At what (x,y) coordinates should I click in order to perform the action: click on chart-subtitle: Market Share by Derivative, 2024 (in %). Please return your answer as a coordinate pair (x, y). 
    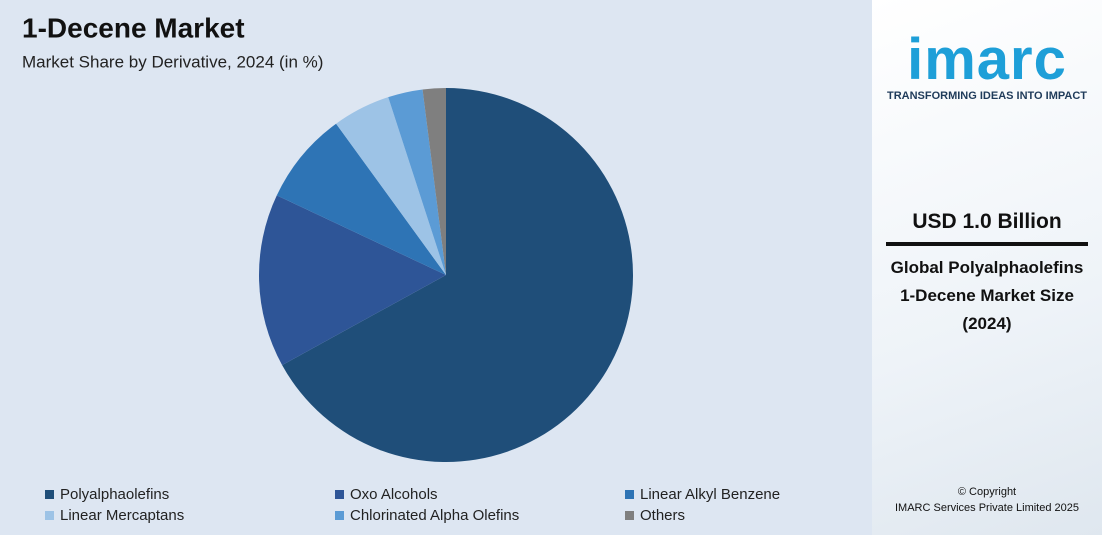
    Looking at the image, I should click on (172, 61).